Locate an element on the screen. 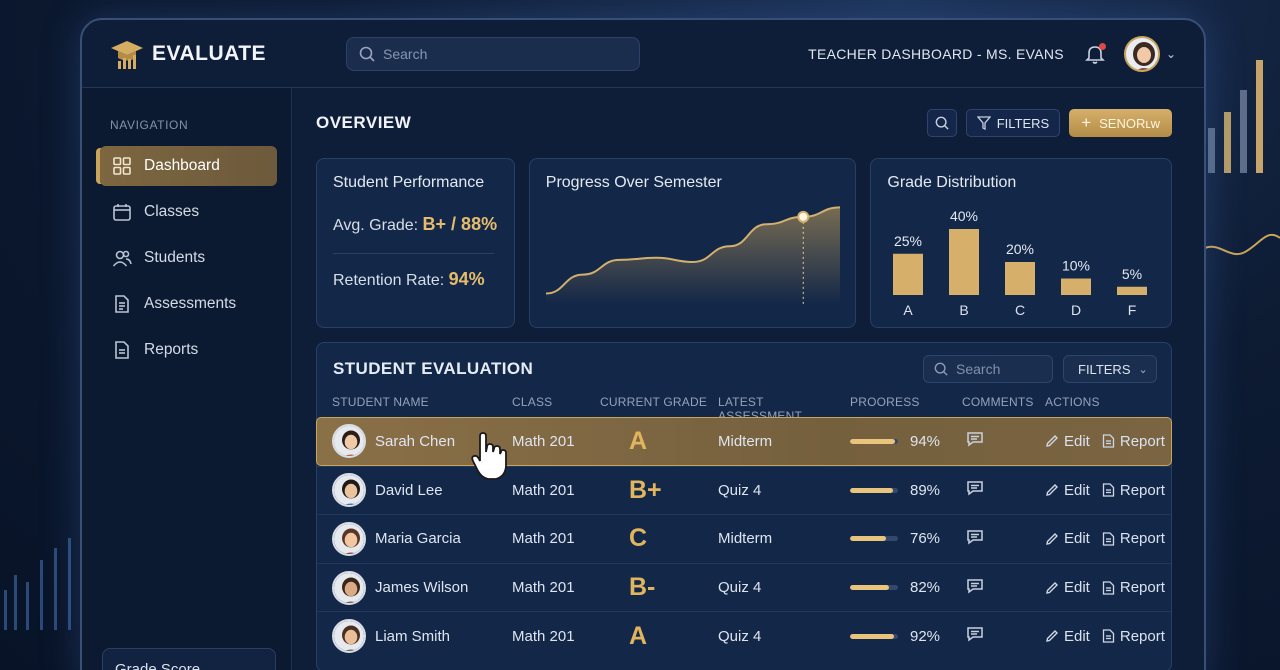  highlight-point is located at coordinates (803, 216).